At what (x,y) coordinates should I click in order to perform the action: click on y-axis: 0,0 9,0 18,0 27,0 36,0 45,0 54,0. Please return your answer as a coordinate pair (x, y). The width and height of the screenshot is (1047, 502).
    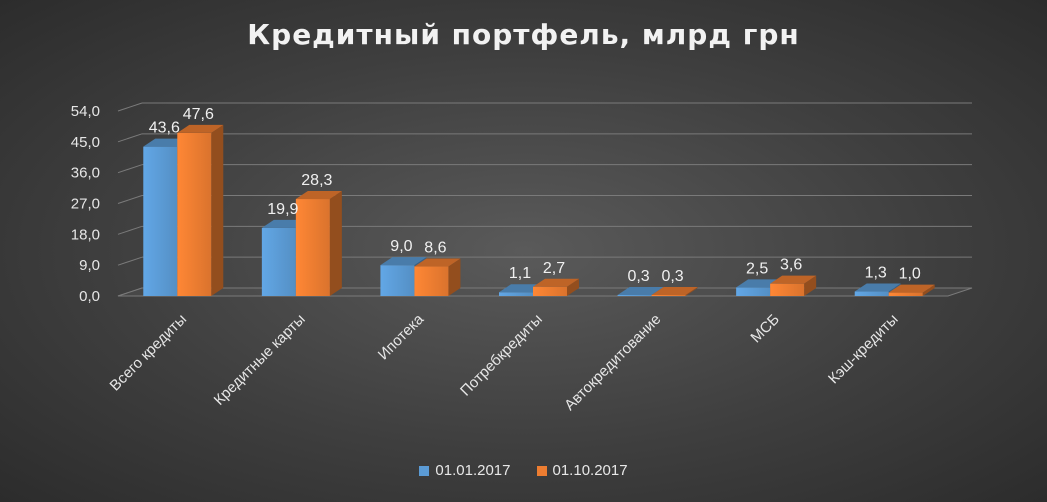
    Looking at the image, I should click on (85, 204).